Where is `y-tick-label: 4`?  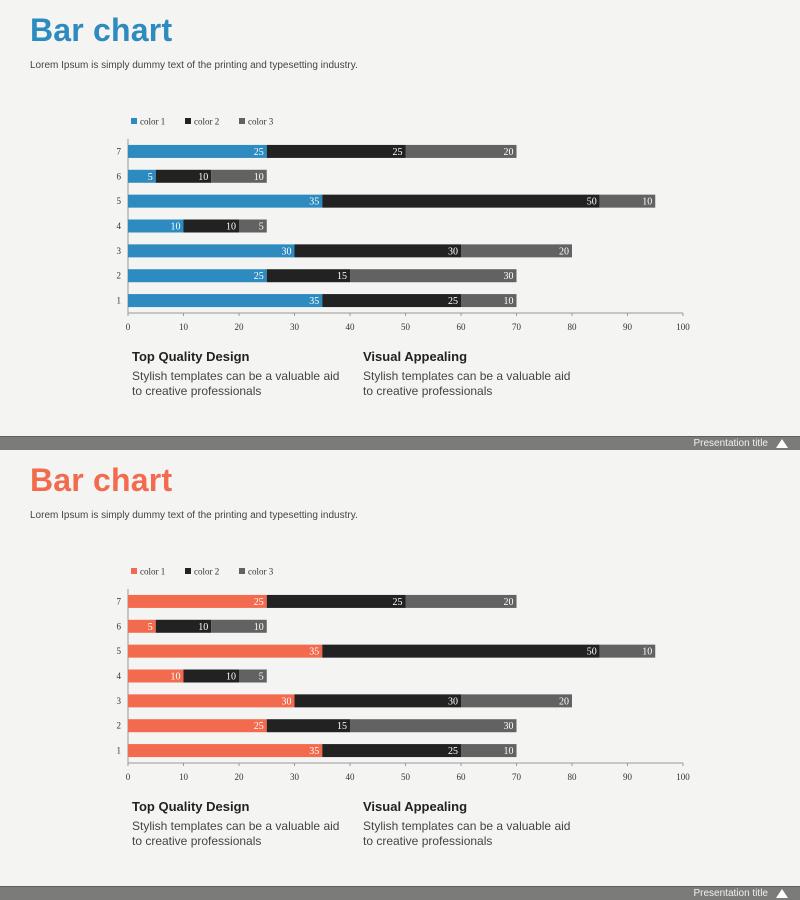
y-tick-label: 4 is located at coordinates (119, 226).